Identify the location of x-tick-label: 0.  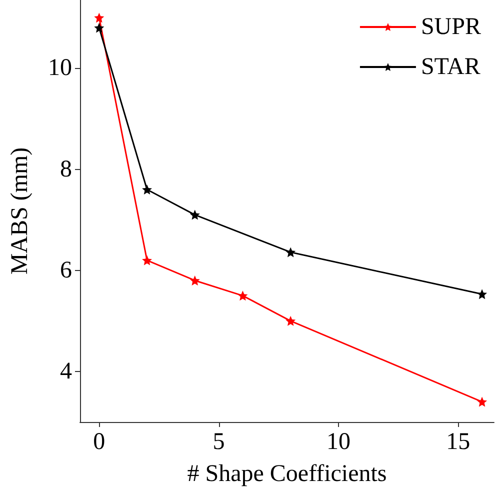
(99, 442).